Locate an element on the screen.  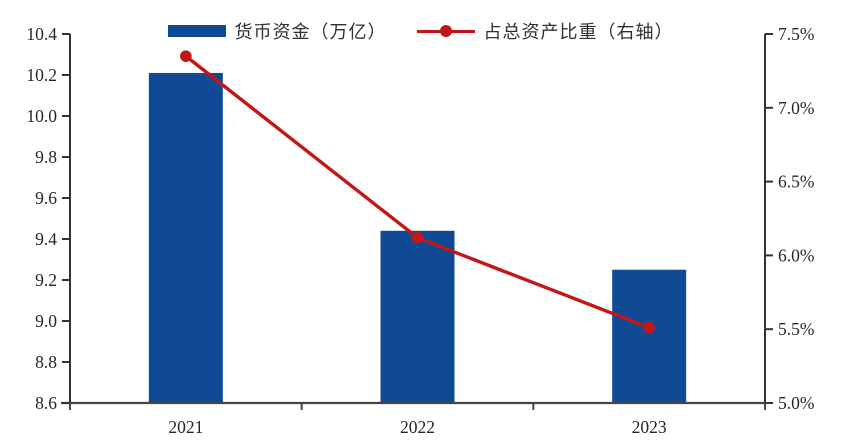
left-axis-tick-label: 9.8 is located at coordinates (46, 157).